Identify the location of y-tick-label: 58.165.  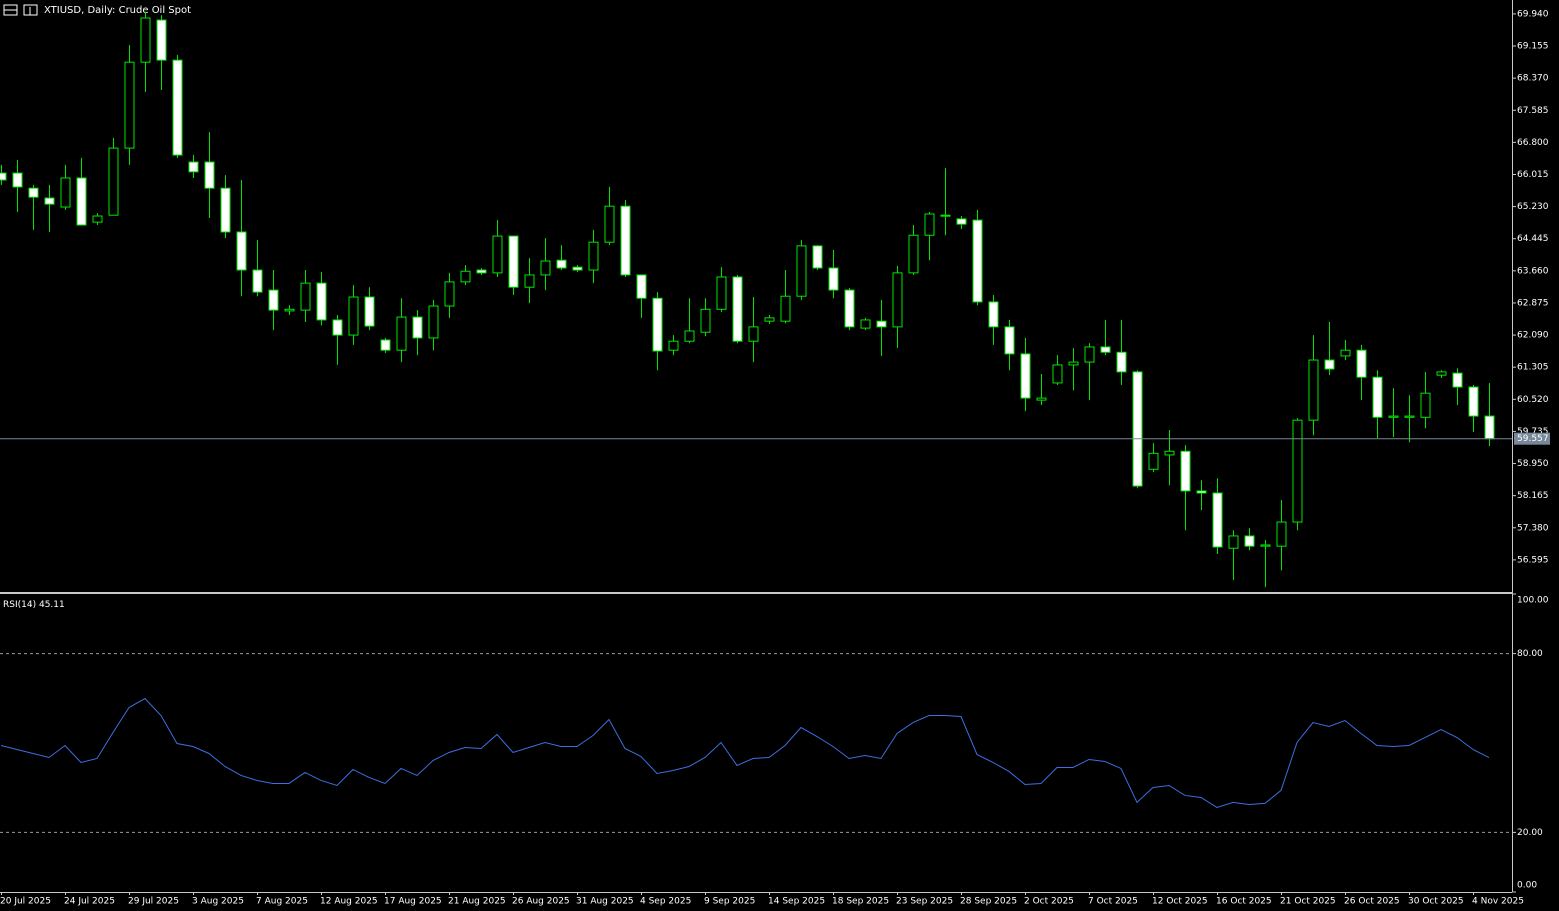
(1533, 496).